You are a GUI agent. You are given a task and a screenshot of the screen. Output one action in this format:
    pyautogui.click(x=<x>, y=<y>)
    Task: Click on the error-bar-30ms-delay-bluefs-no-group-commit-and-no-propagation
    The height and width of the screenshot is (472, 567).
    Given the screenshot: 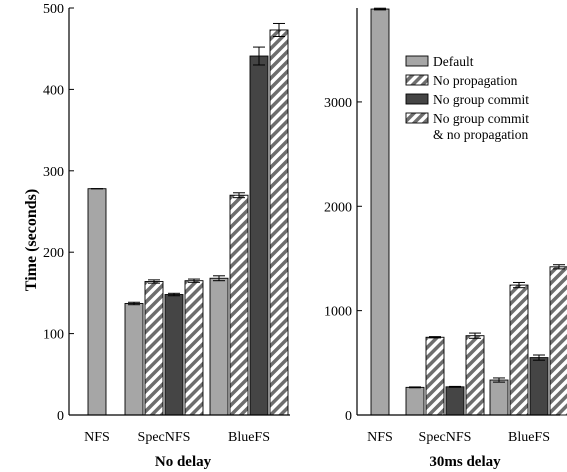 What is the action you would take?
    pyautogui.click(x=559, y=267)
    